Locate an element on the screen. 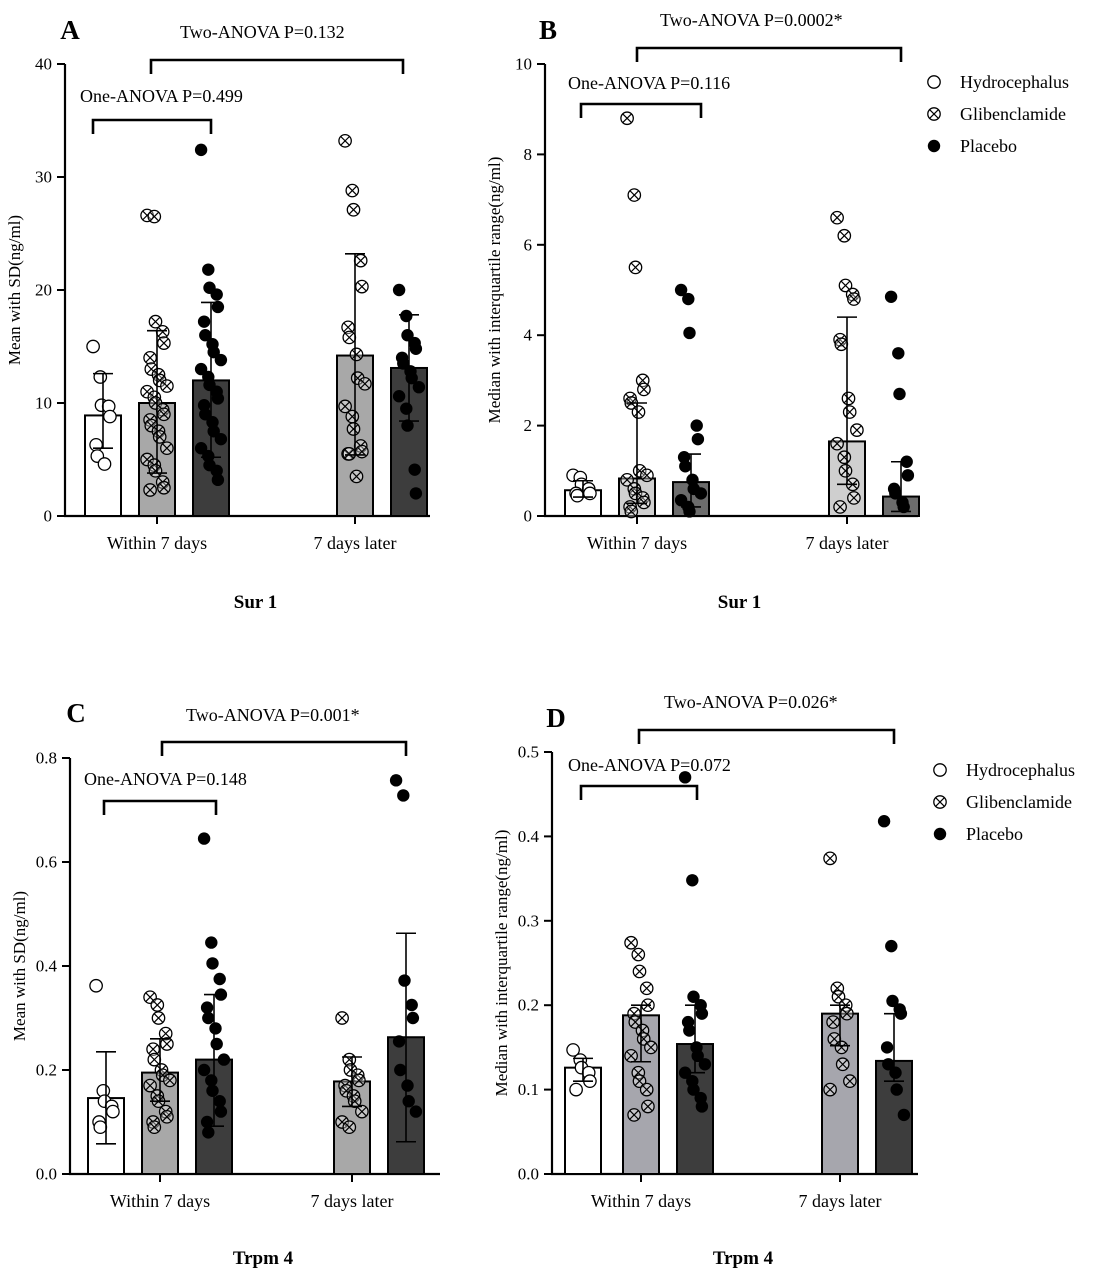  panel-label: D is located at coordinates (556, 718).